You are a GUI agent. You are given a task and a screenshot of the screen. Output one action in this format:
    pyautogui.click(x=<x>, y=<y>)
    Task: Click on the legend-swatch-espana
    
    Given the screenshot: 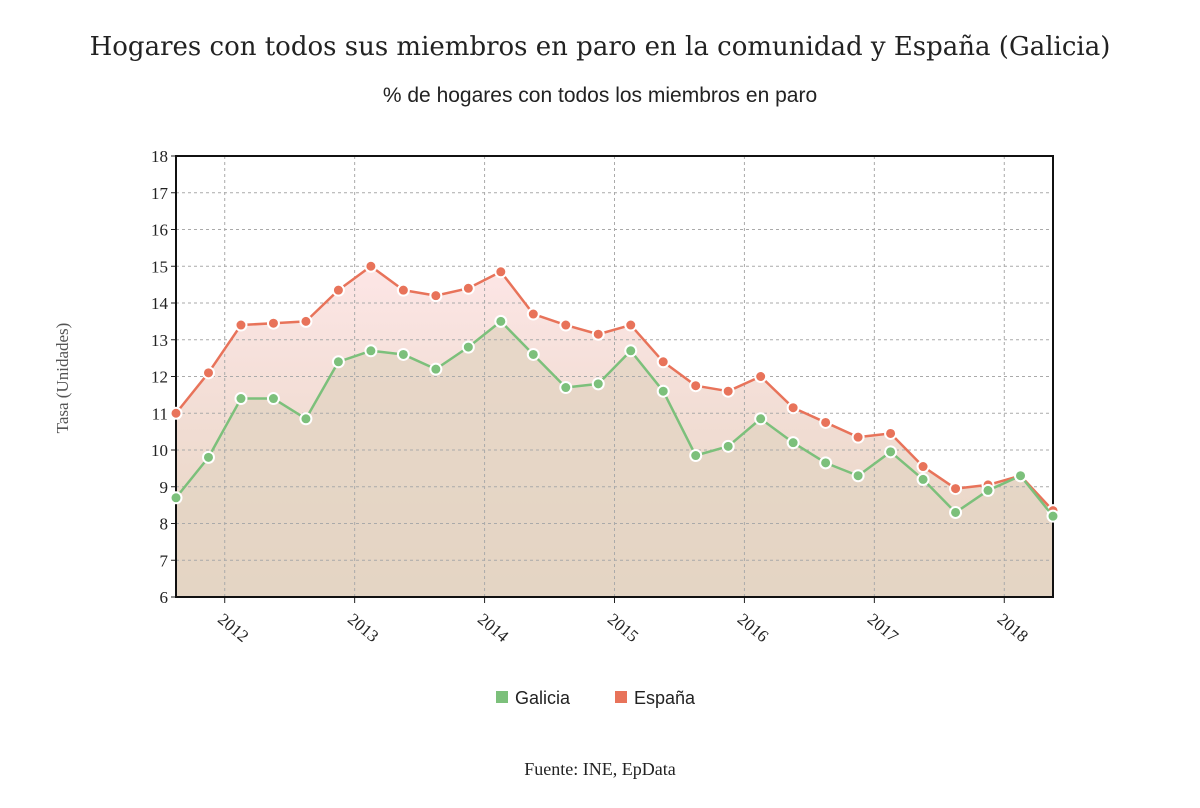 What is the action you would take?
    pyautogui.click(x=621, y=697)
    